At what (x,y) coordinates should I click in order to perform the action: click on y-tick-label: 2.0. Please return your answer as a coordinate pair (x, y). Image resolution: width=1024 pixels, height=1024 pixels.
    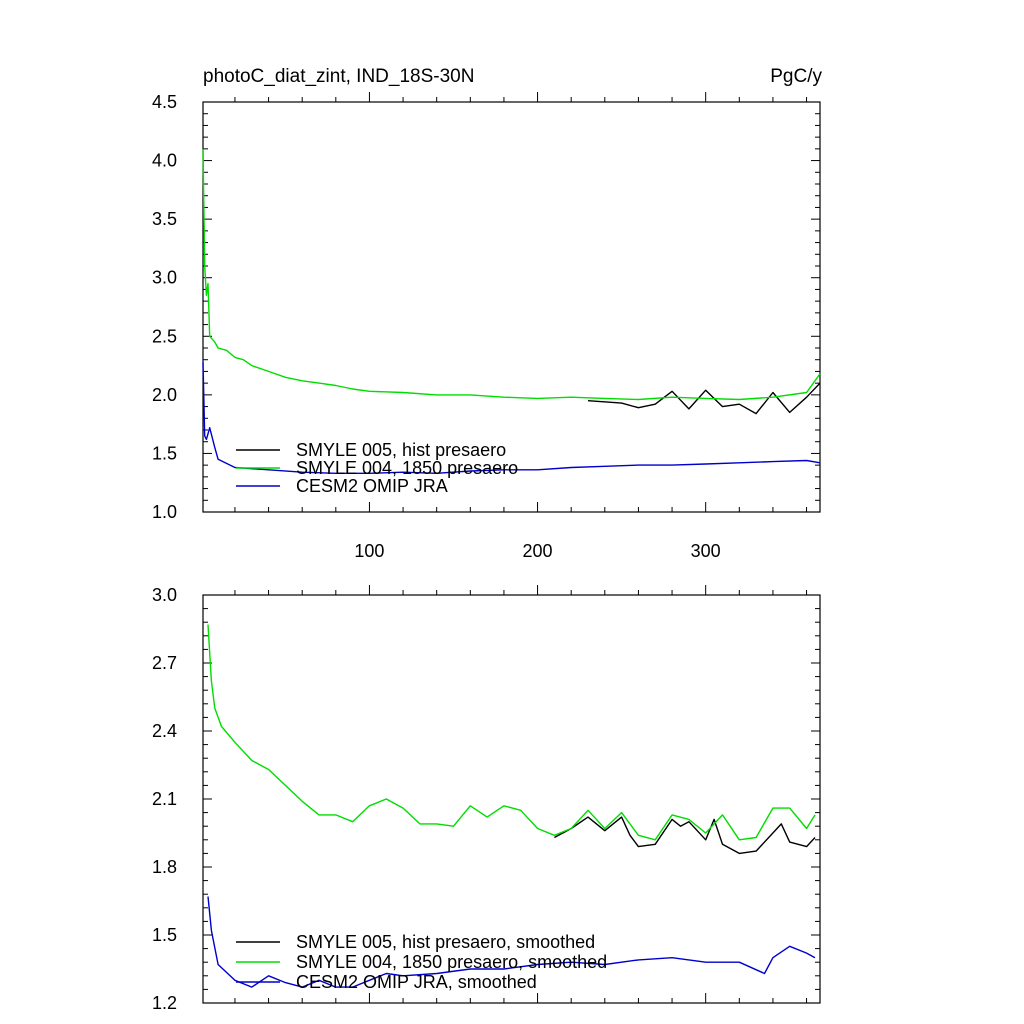
    Looking at the image, I should click on (164, 395).